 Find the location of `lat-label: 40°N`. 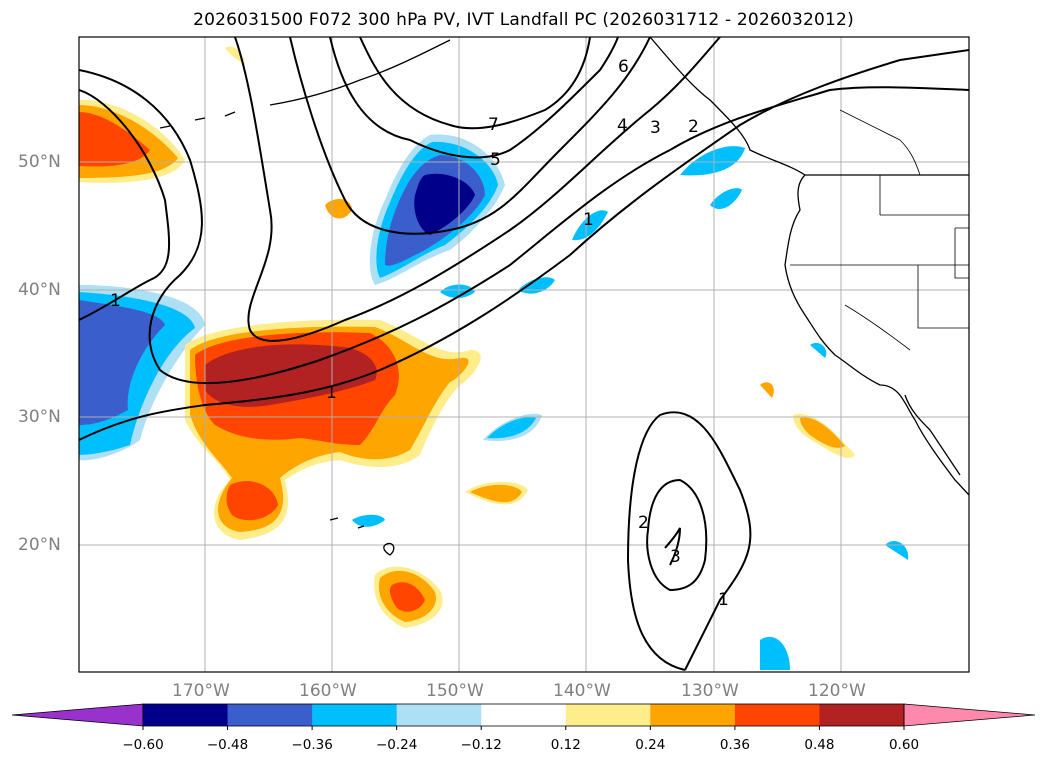

lat-label: 40°N is located at coordinates (39, 290).